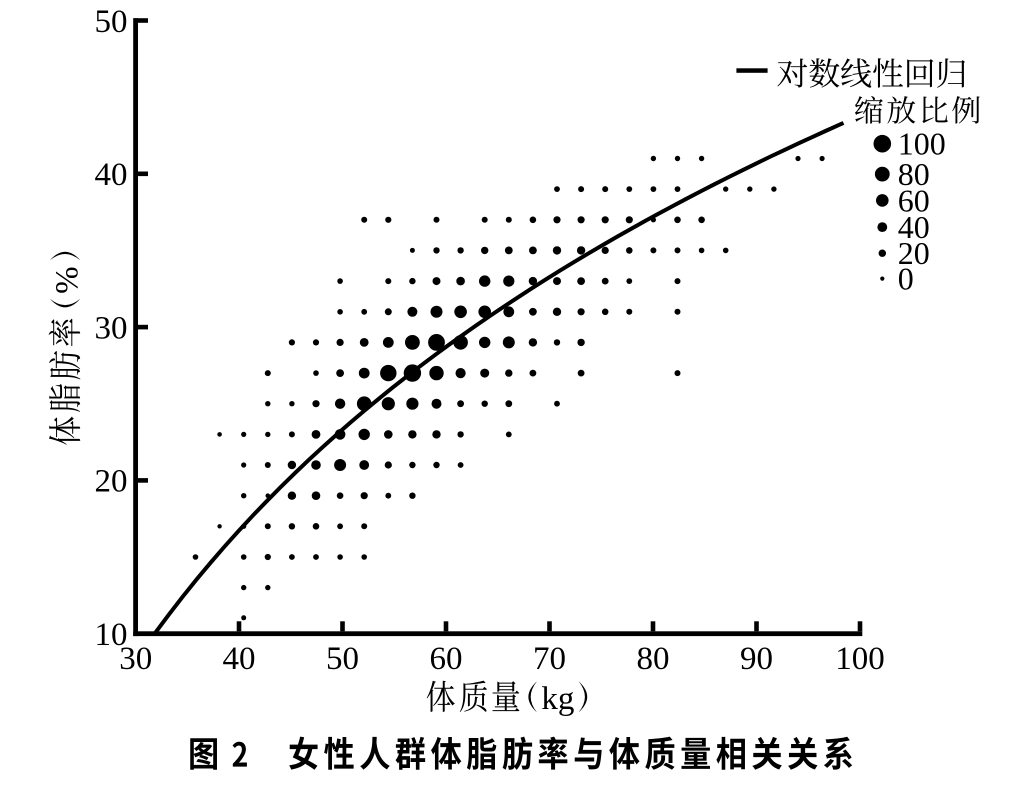 Image resolution: width=1025 pixels, height=789 pixels. Describe the element at coordinates (111, 635) in the screenshot. I see `svg-text: 10` at that location.